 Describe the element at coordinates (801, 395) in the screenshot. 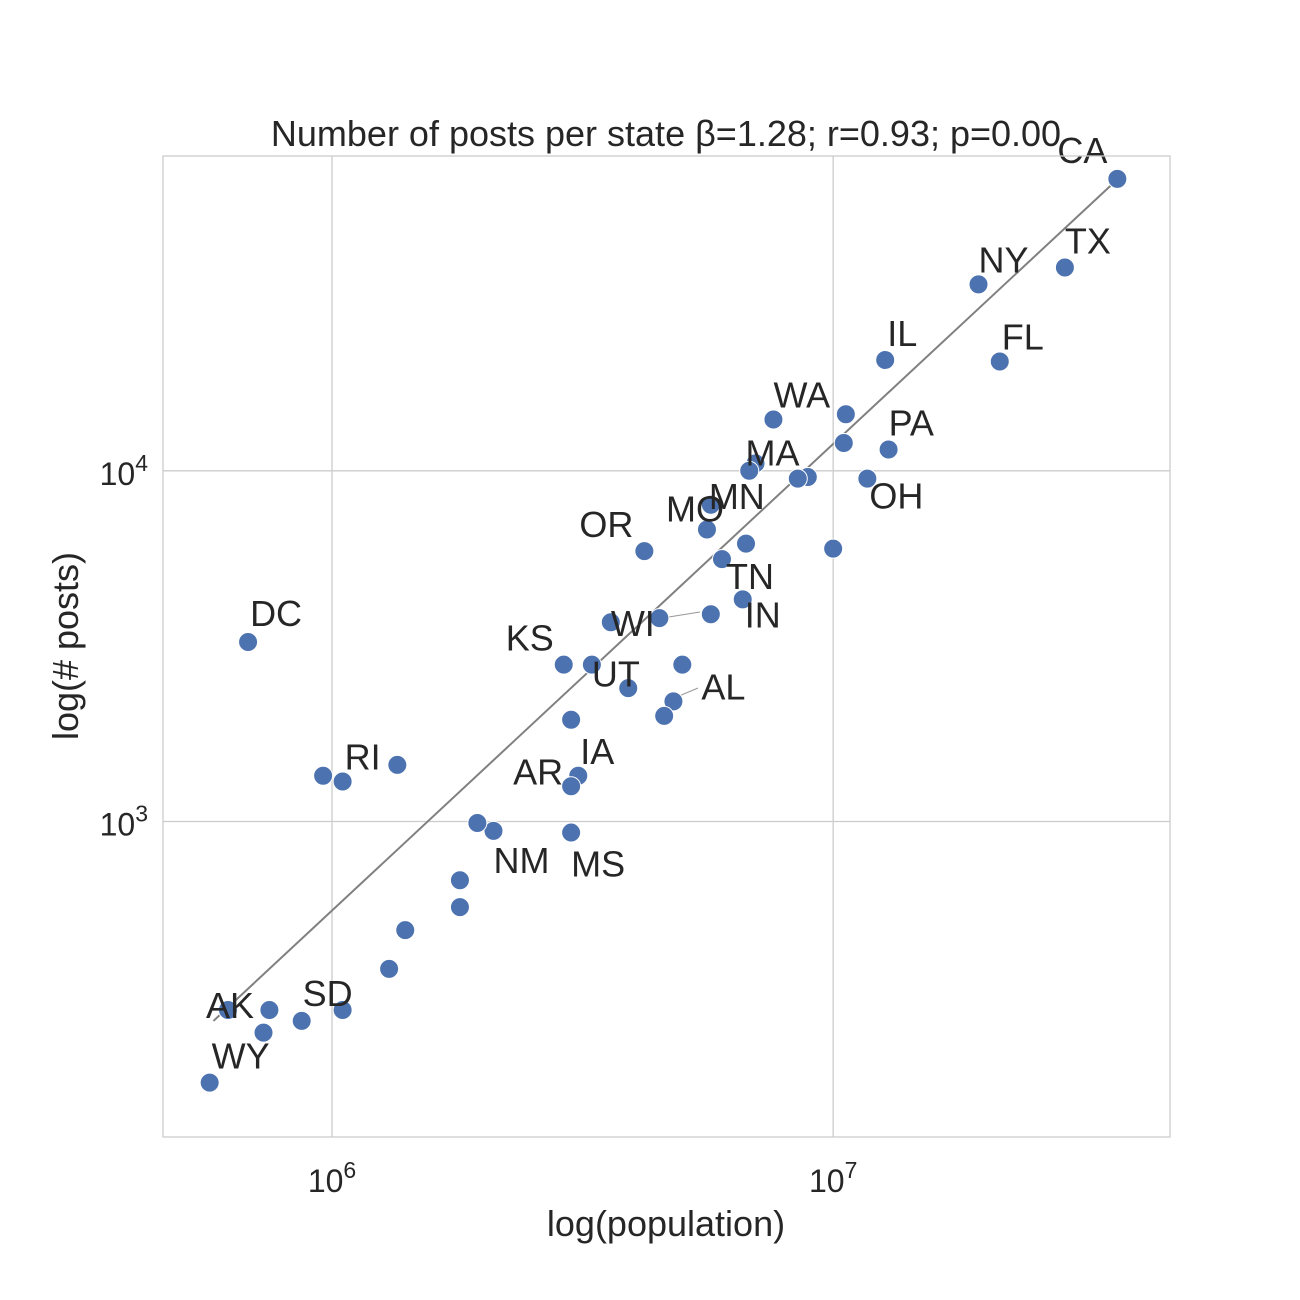

I see `point-label: WA` at that location.